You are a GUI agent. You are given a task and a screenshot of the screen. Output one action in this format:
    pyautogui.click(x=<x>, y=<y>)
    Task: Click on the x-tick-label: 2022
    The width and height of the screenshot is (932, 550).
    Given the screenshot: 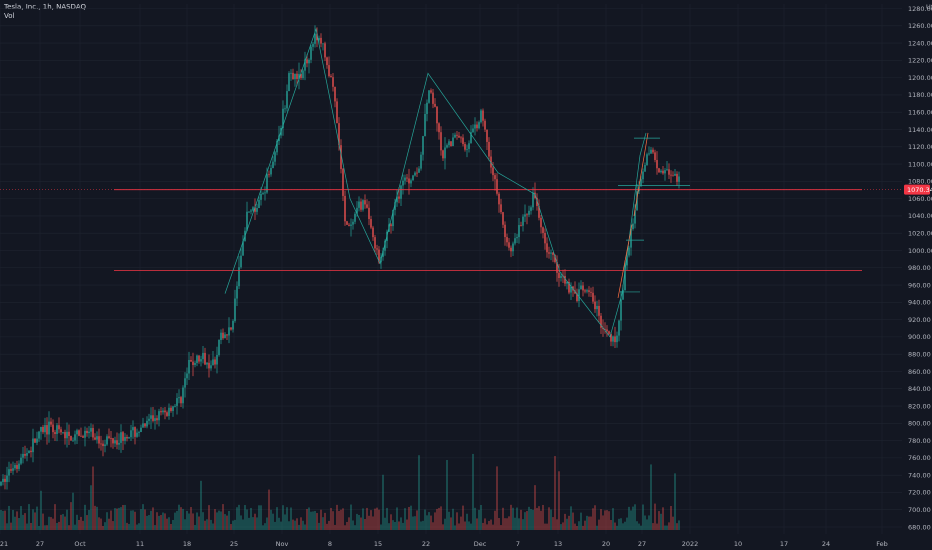 What is the action you would take?
    pyautogui.click(x=690, y=544)
    